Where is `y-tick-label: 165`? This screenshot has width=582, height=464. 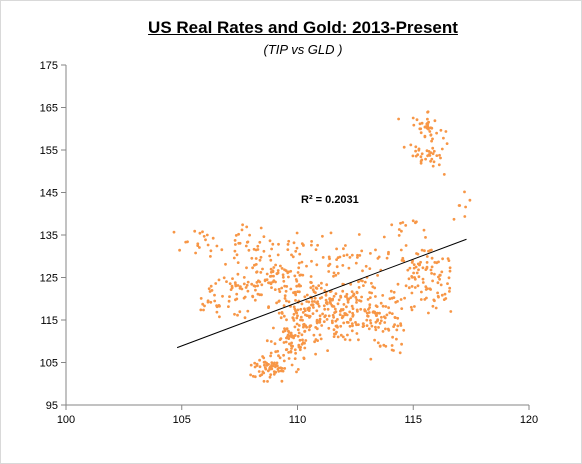 y-tick-label: 165 is located at coordinates (49, 109).